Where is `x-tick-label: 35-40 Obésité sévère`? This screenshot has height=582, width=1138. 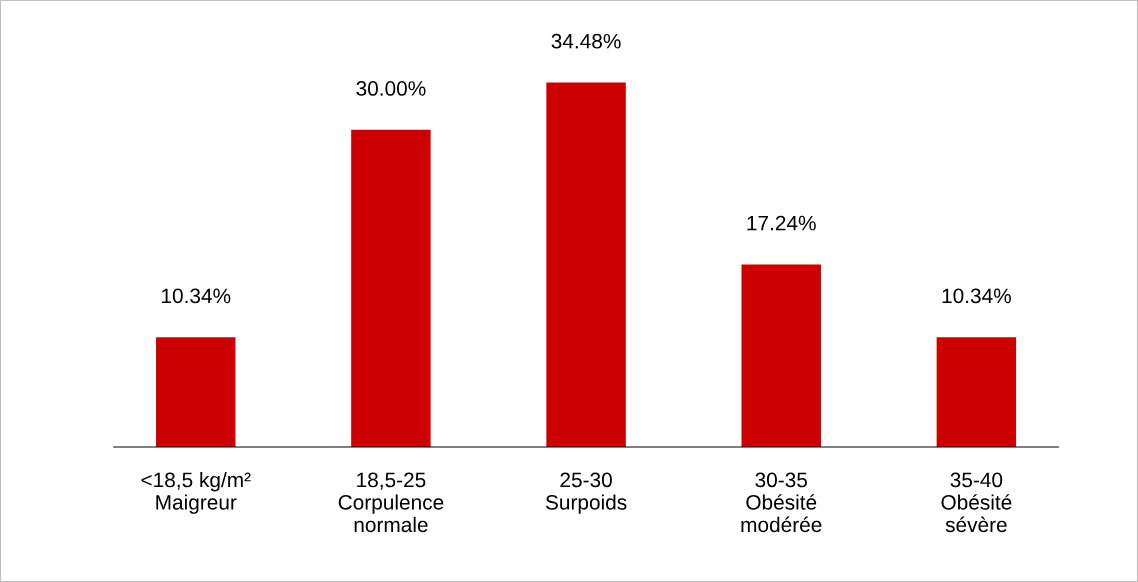
x-tick-label: 35-40 Obésité sévère is located at coordinates (976, 502).